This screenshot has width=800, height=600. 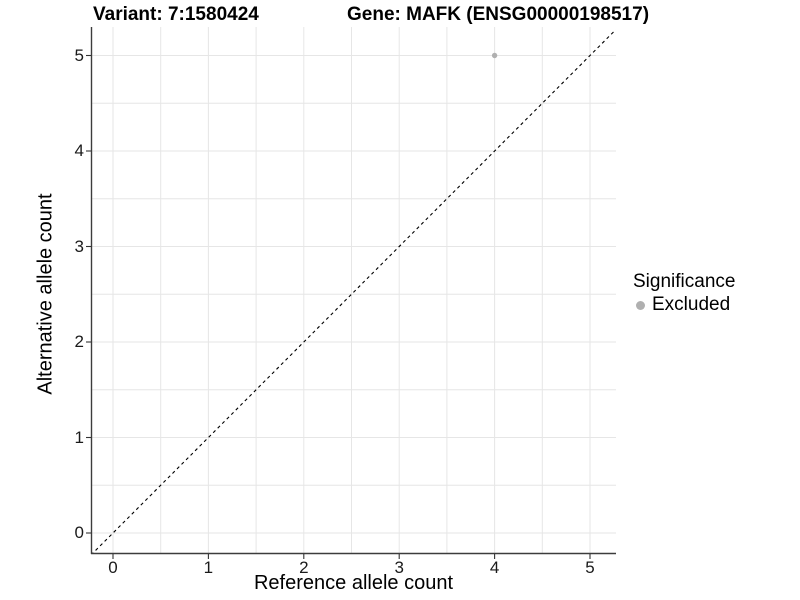 I want to click on x-tick-label: 0, so click(x=113, y=567).